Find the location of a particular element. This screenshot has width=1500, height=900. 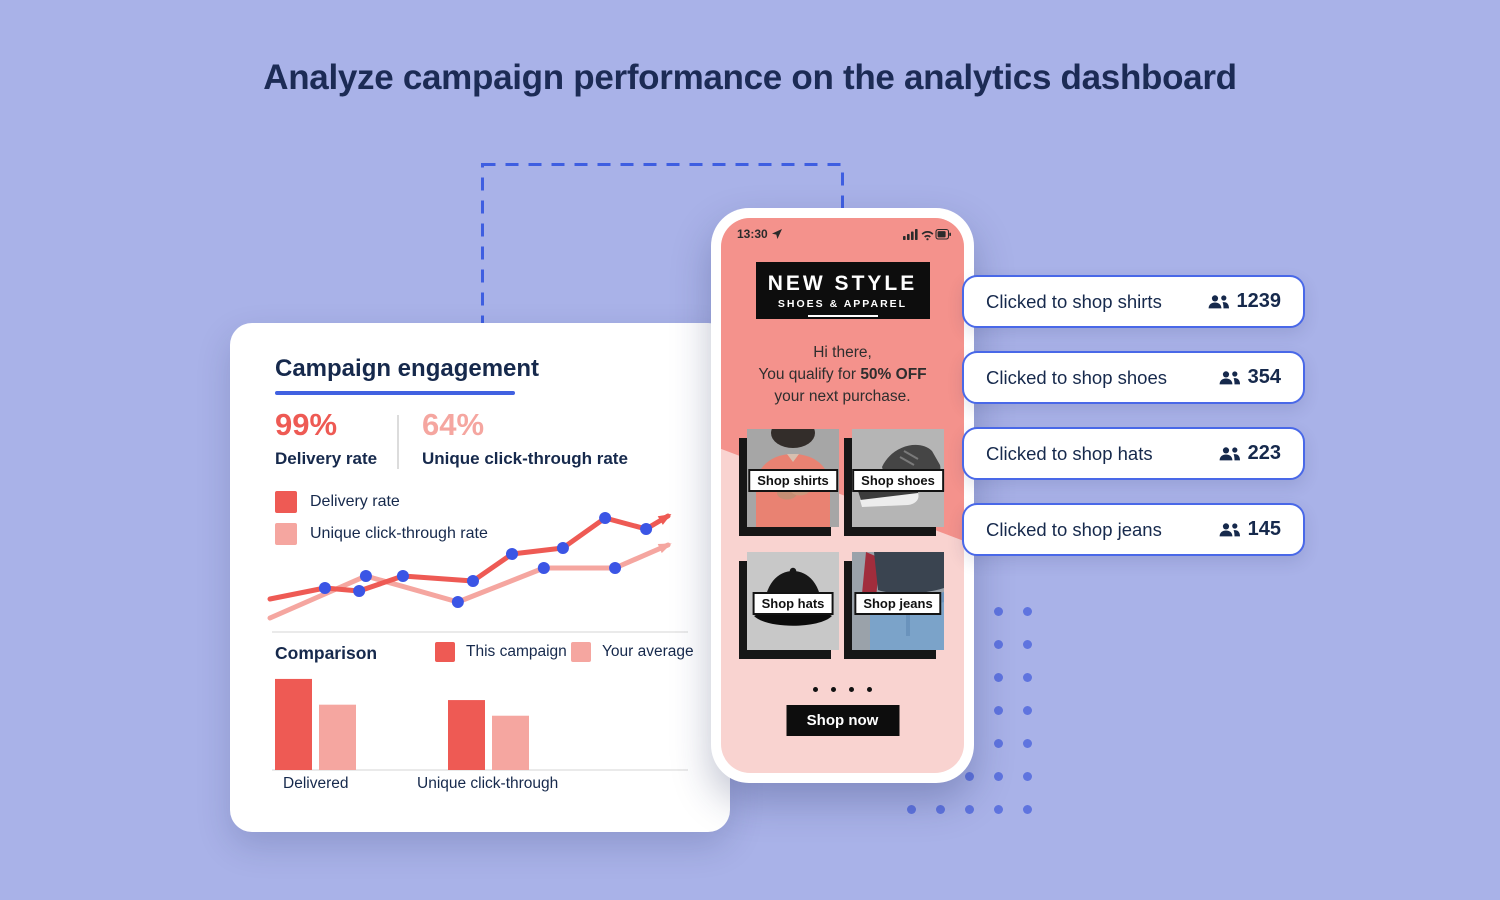

greeting-line2: You qualify for is located at coordinates (809, 374).